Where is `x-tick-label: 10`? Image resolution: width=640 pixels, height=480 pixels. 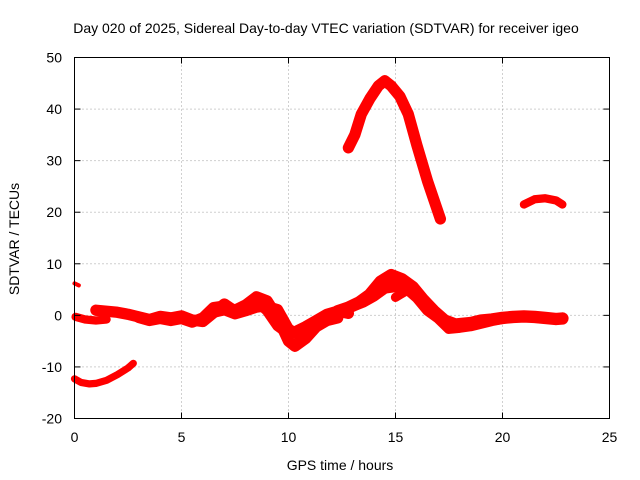 x-tick-label: 10 is located at coordinates (289, 437).